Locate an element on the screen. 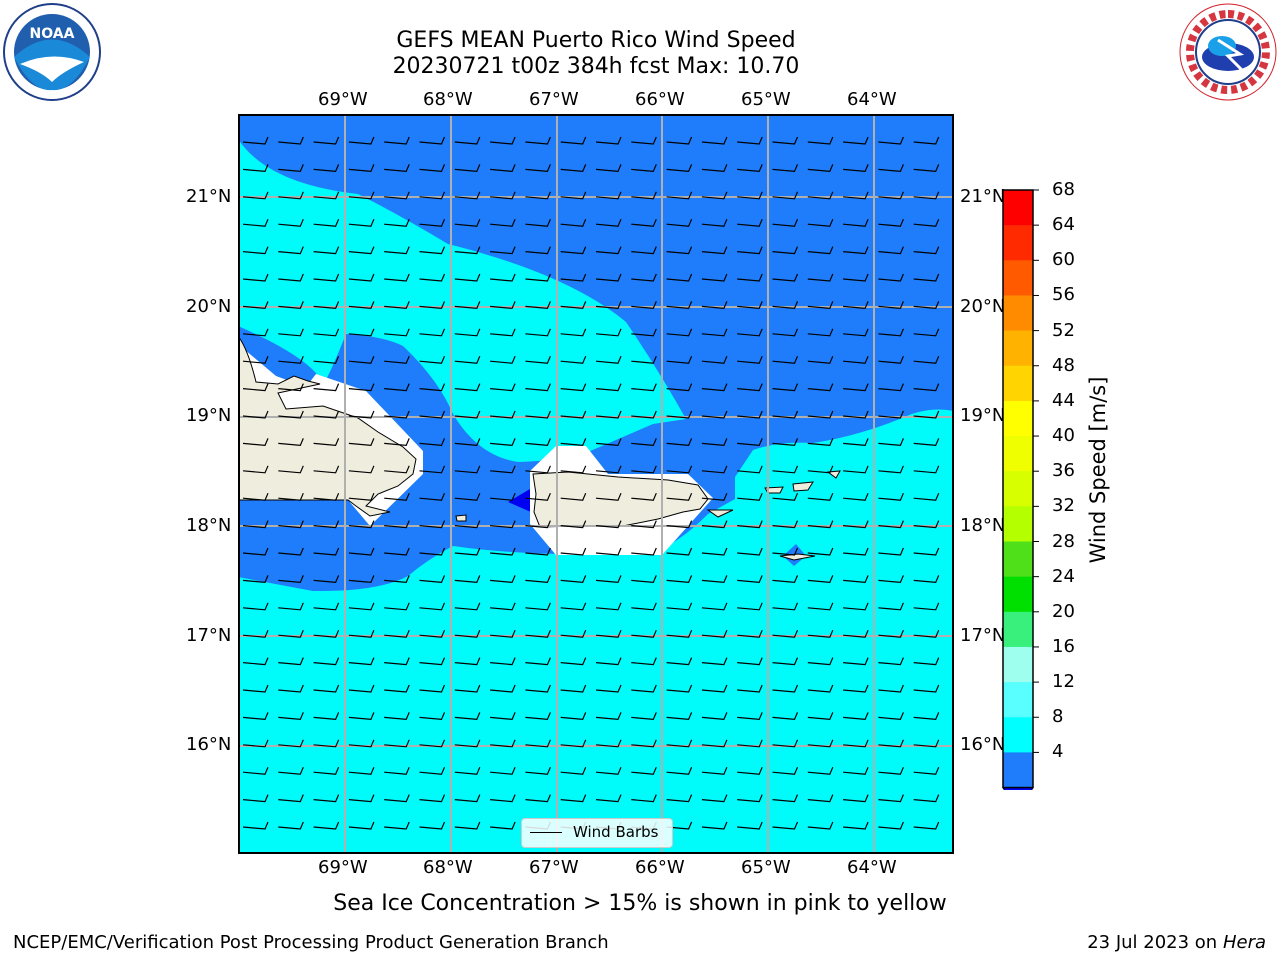  colorbar-tick-label: 28 is located at coordinates (1063, 541).